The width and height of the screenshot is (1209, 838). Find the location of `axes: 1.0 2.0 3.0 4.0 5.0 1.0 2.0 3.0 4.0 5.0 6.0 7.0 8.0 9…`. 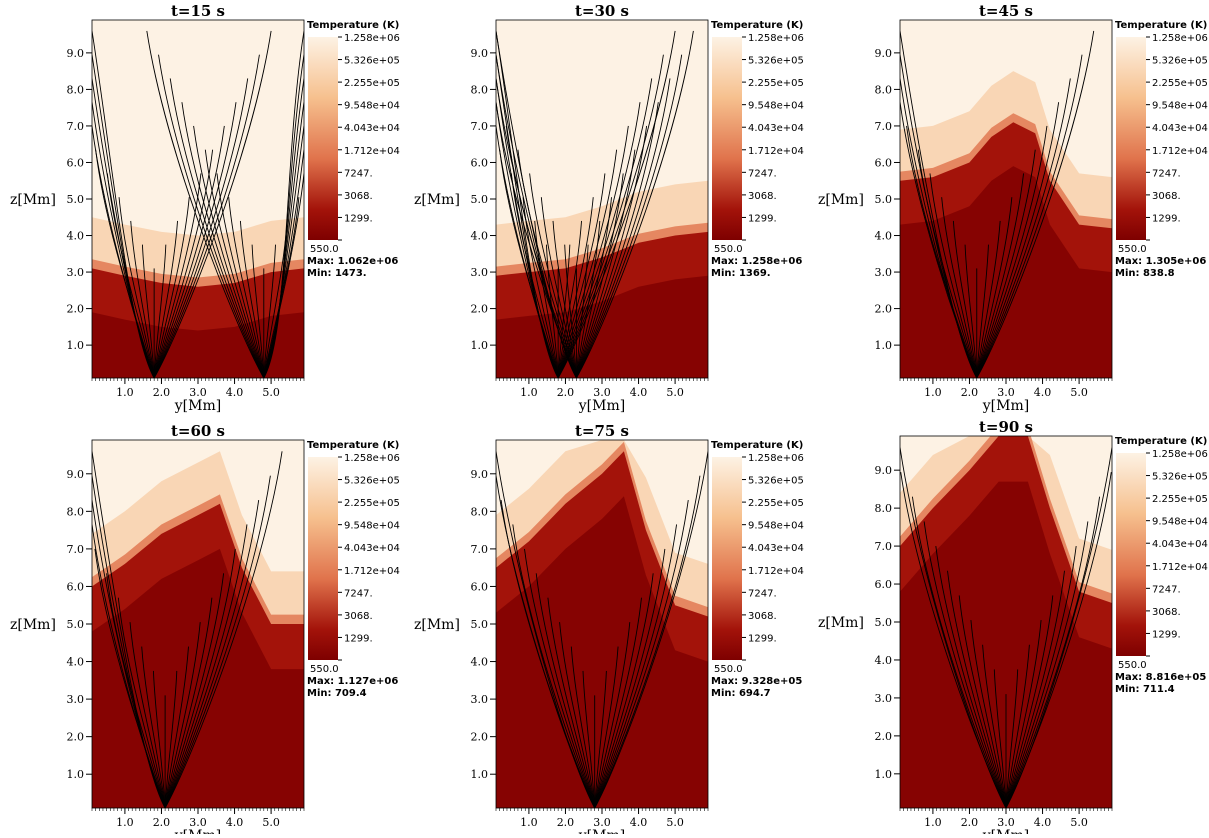

axes: 1.0 2.0 3.0 4.0 5.0 1.0 2.0 3.0 4.0 5.0 6.0 7.0 8.0 9… is located at coordinates (561, 653).